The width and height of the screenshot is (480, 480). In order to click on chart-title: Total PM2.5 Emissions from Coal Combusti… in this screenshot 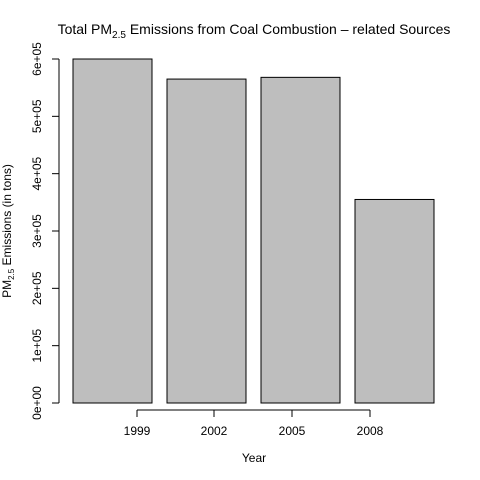, I will do `click(254, 31)`.